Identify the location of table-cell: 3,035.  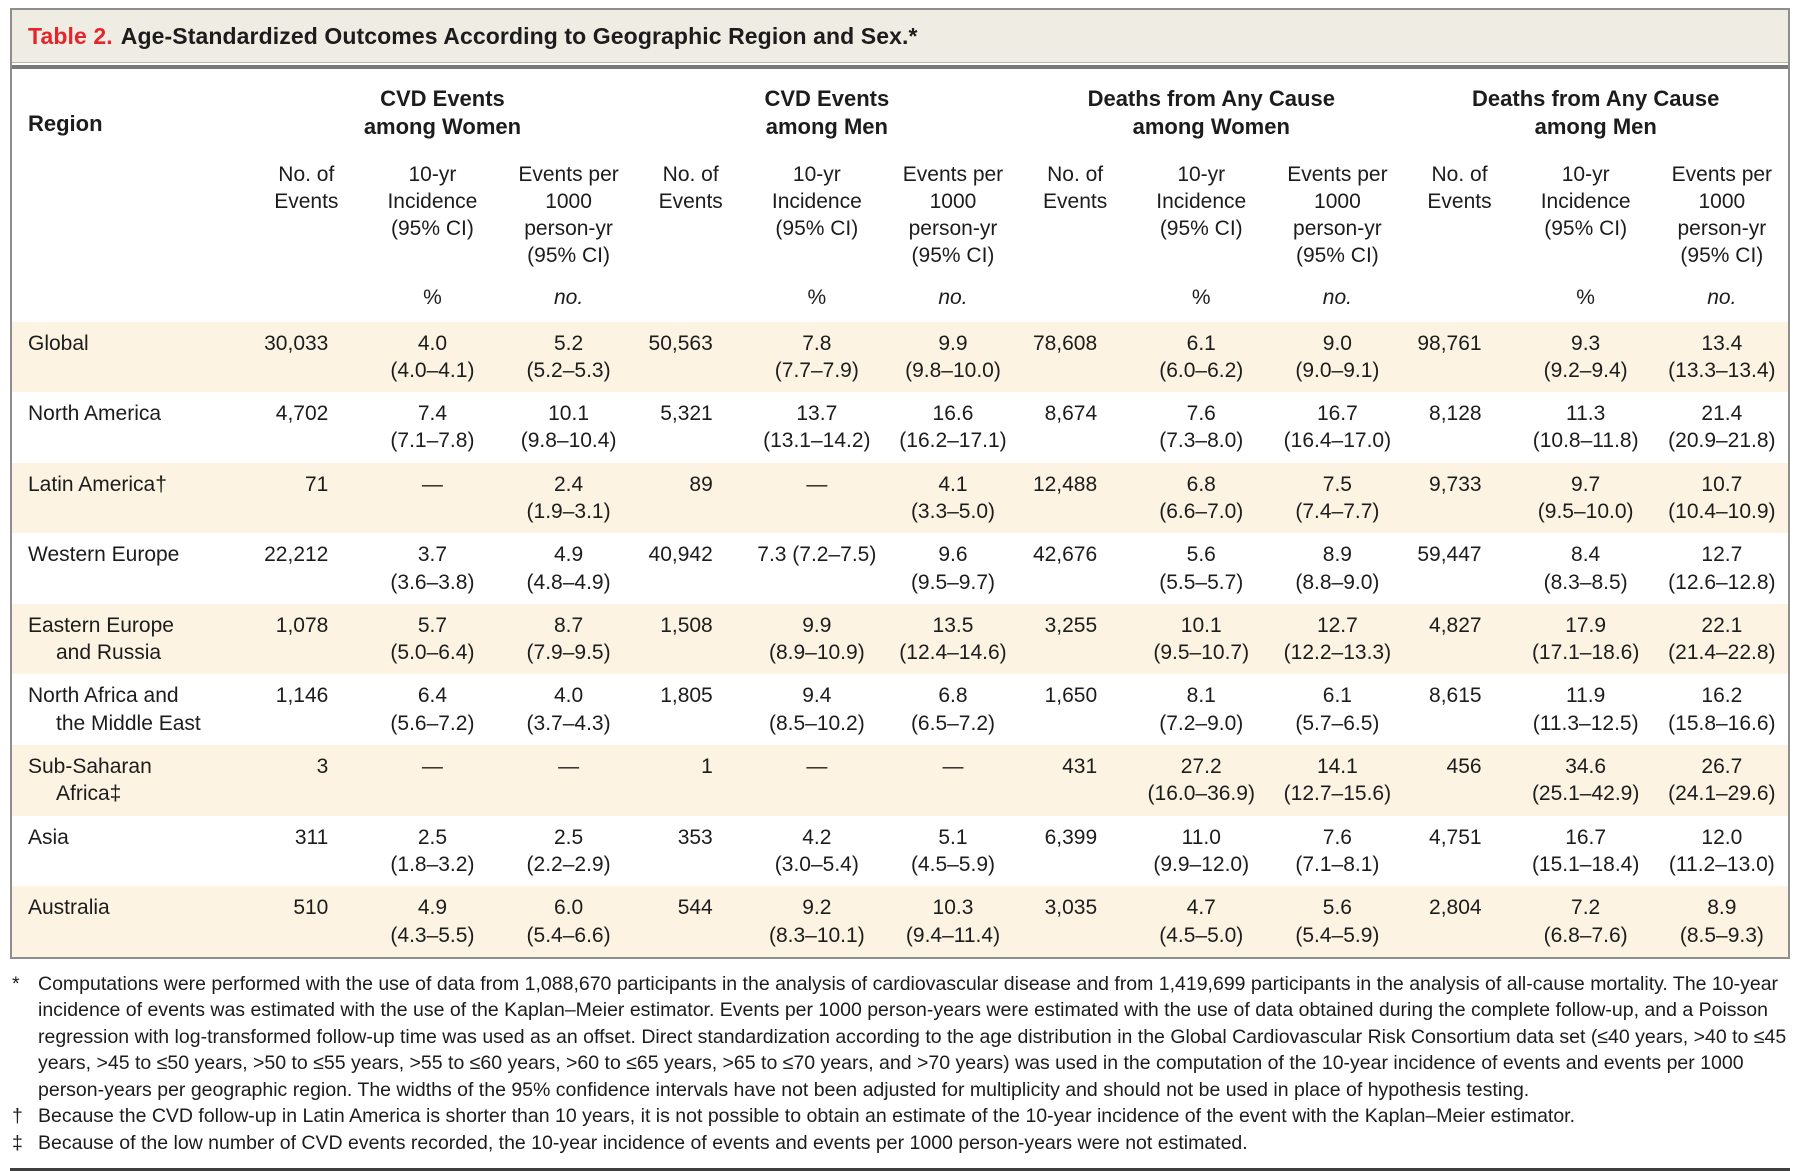
(1071, 908).